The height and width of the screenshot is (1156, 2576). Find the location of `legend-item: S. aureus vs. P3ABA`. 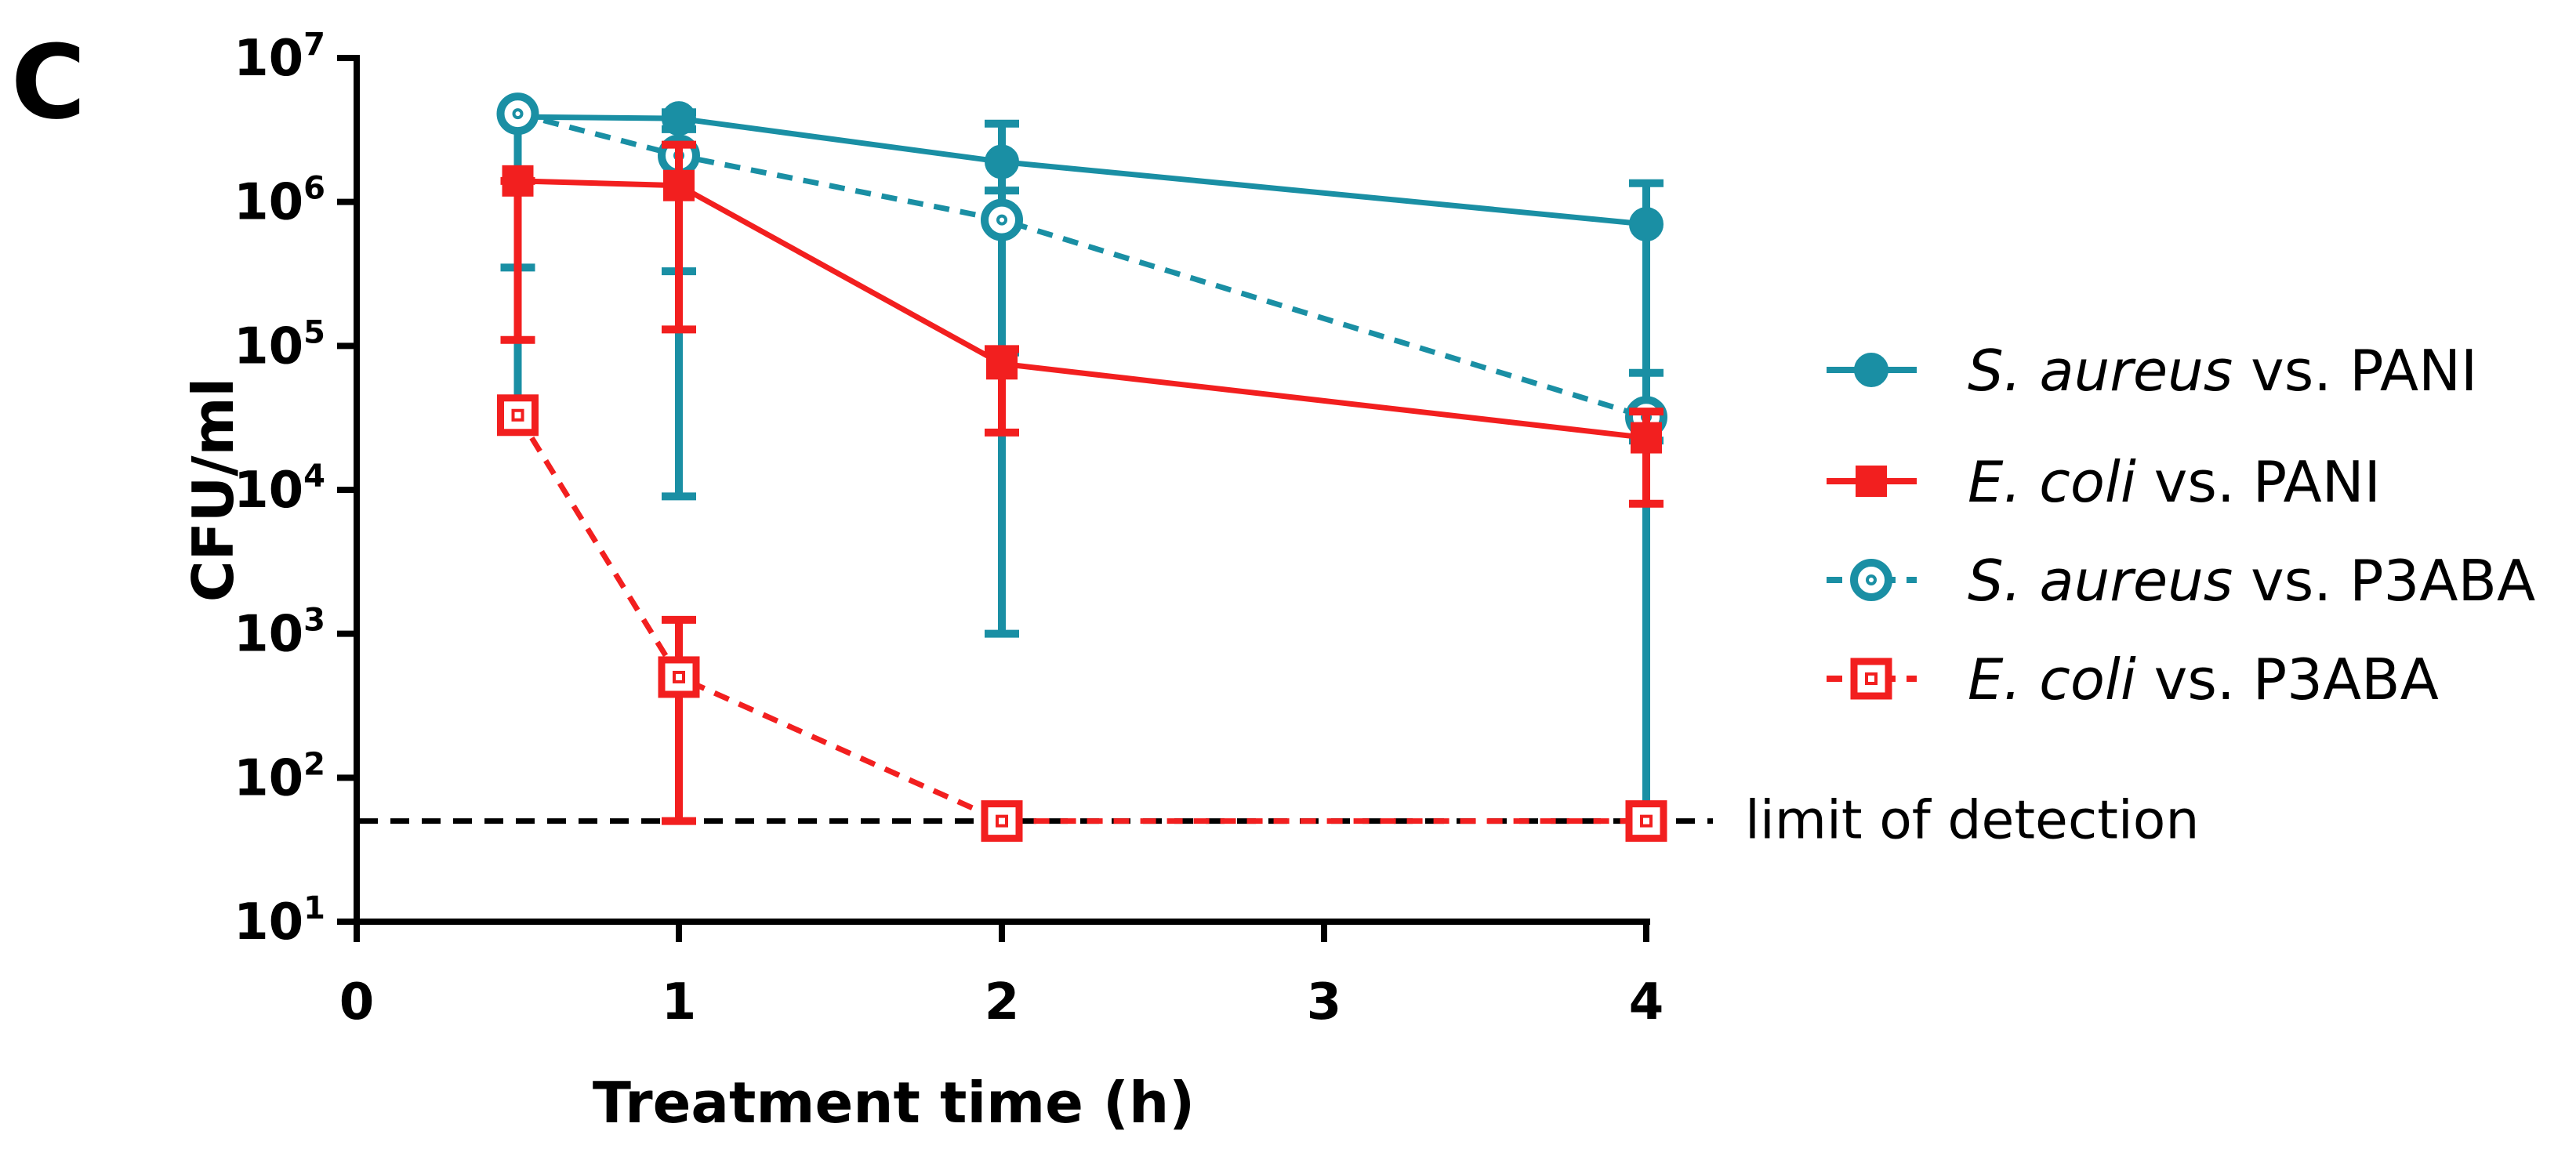

legend-item: S. aureus vs. P3ABA is located at coordinates (2181, 581).